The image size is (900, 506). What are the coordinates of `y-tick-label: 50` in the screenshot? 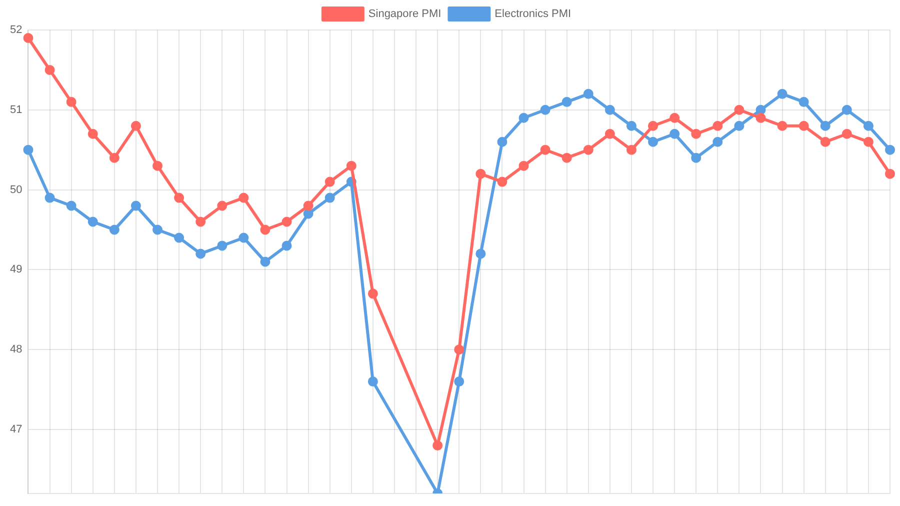 It's located at (16, 190).